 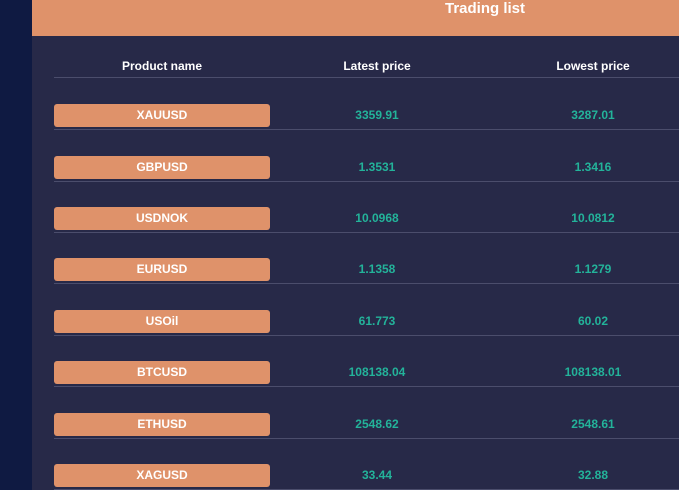 What do you see at coordinates (162, 424) in the screenshot?
I see `product-button: ETHUSD` at bounding box center [162, 424].